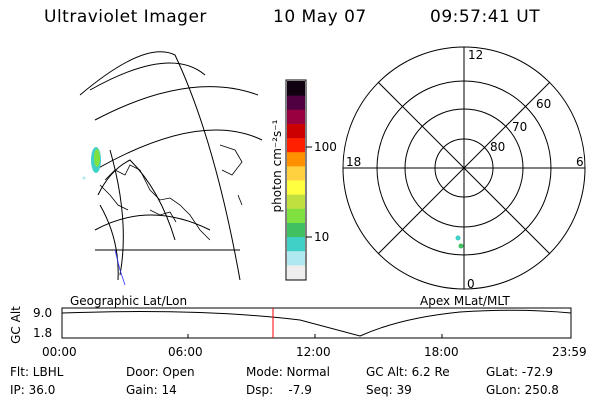 Image resolution: width=600 pixels, height=400 pixels. Describe the element at coordinates (544, 104) in the screenshot. I see `mlat-60-label: 60` at that location.